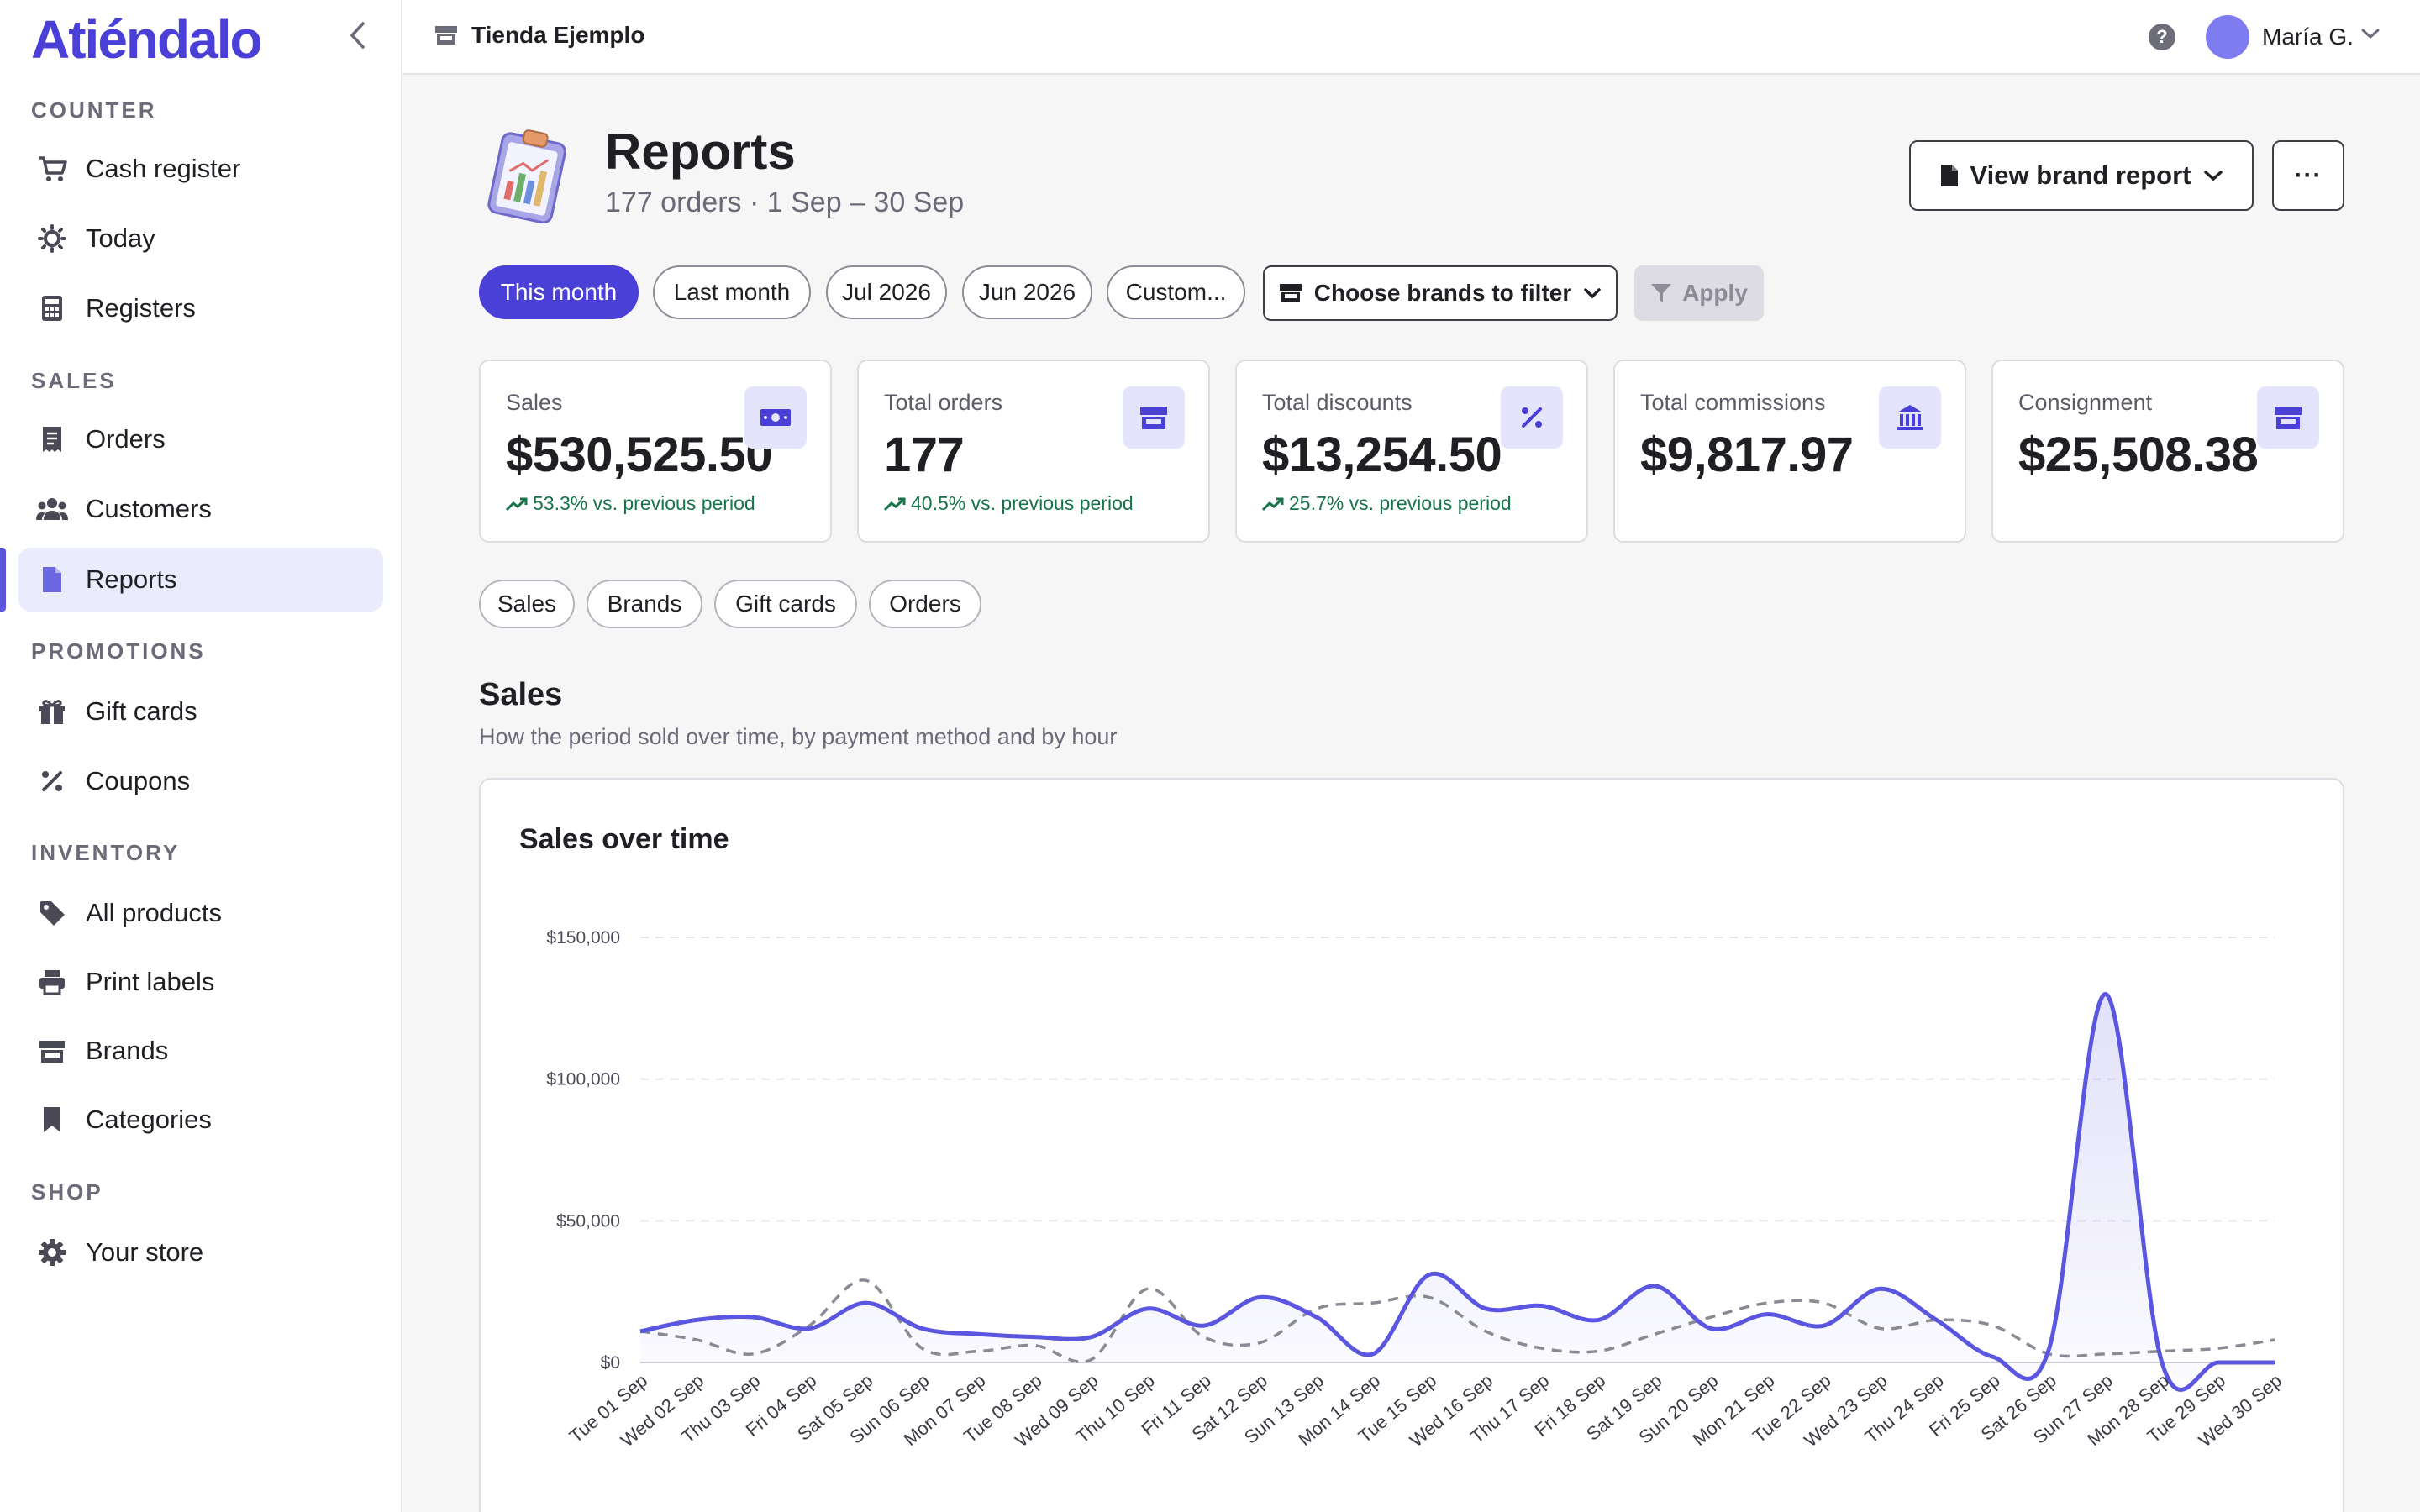 This screenshot has width=2420, height=1512. What do you see at coordinates (1699, 293) in the screenshot?
I see `apply-button: Apply` at bounding box center [1699, 293].